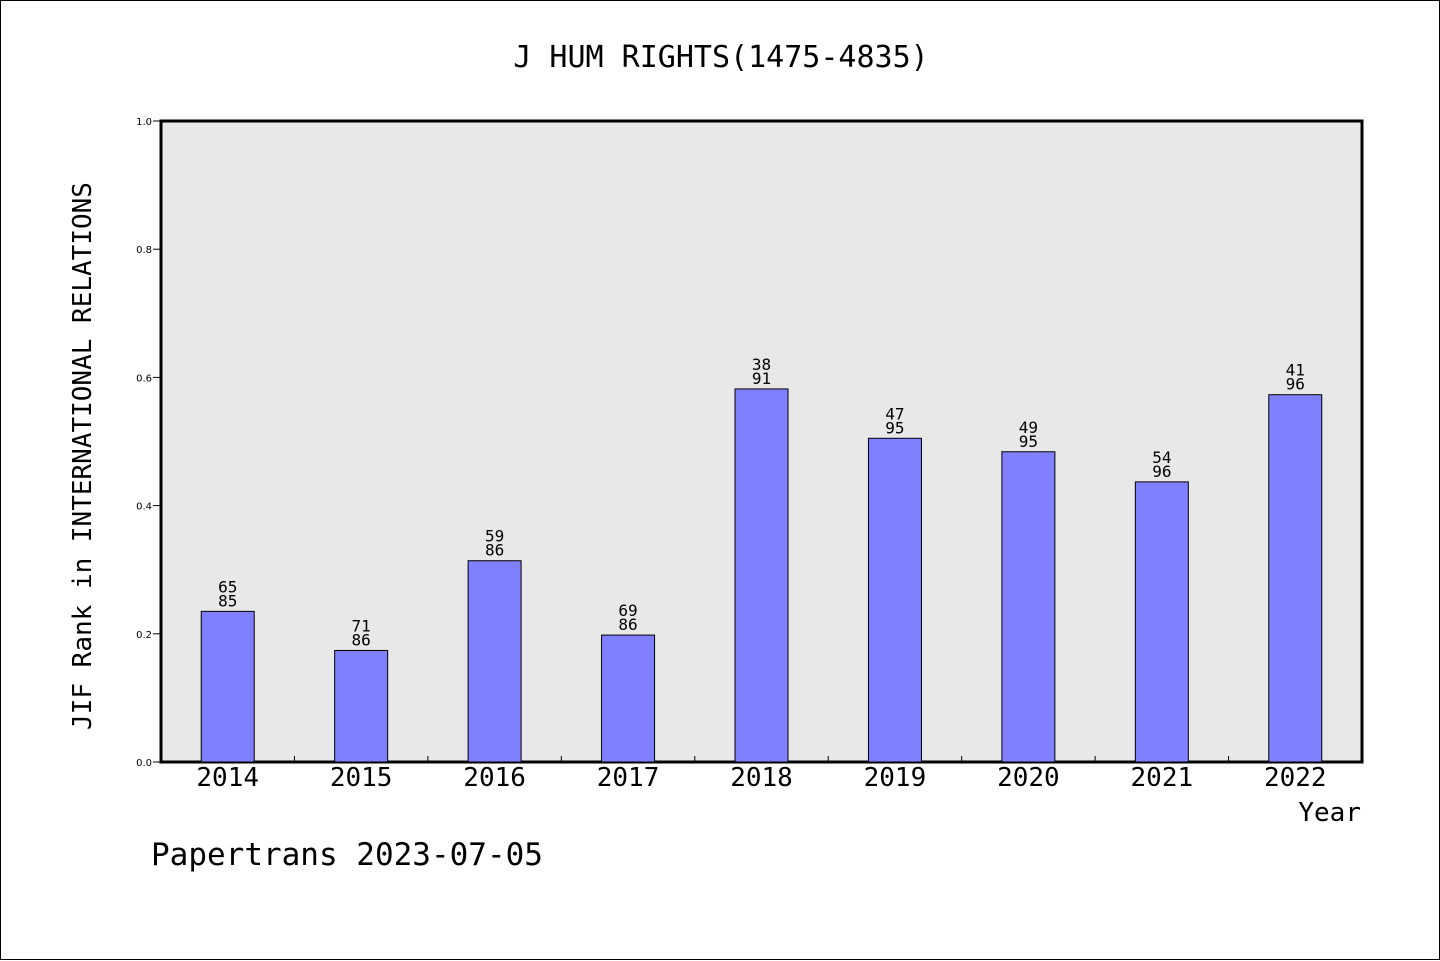  I want to click on x-axis-label: Year, so click(1329, 813).